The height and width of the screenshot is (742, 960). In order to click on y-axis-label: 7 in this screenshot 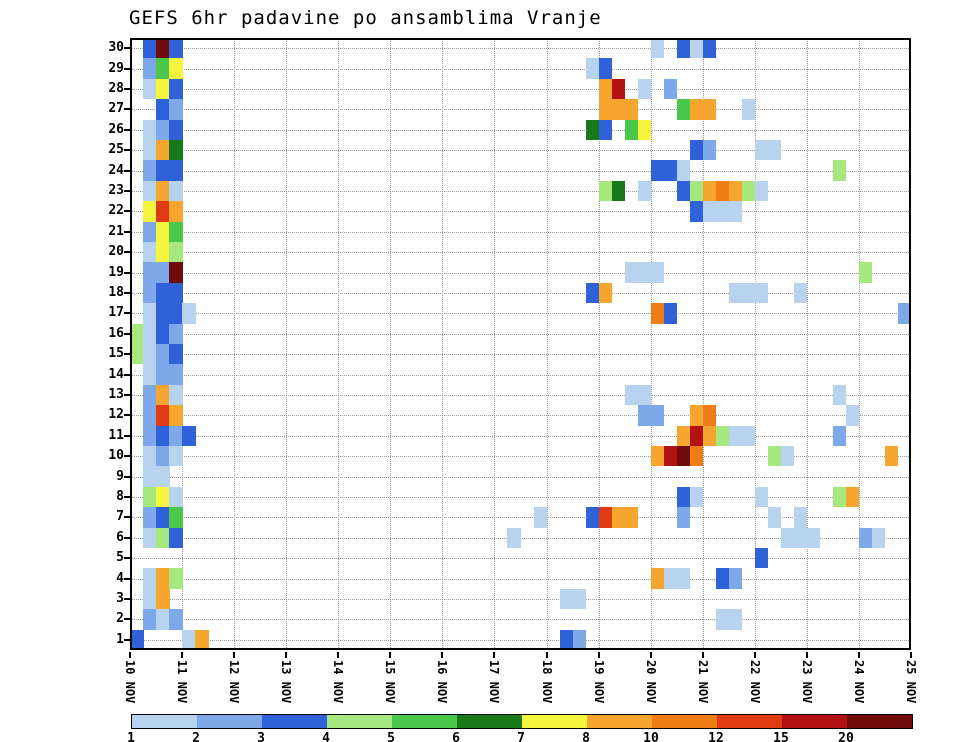, I will do `click(120, 517)`.